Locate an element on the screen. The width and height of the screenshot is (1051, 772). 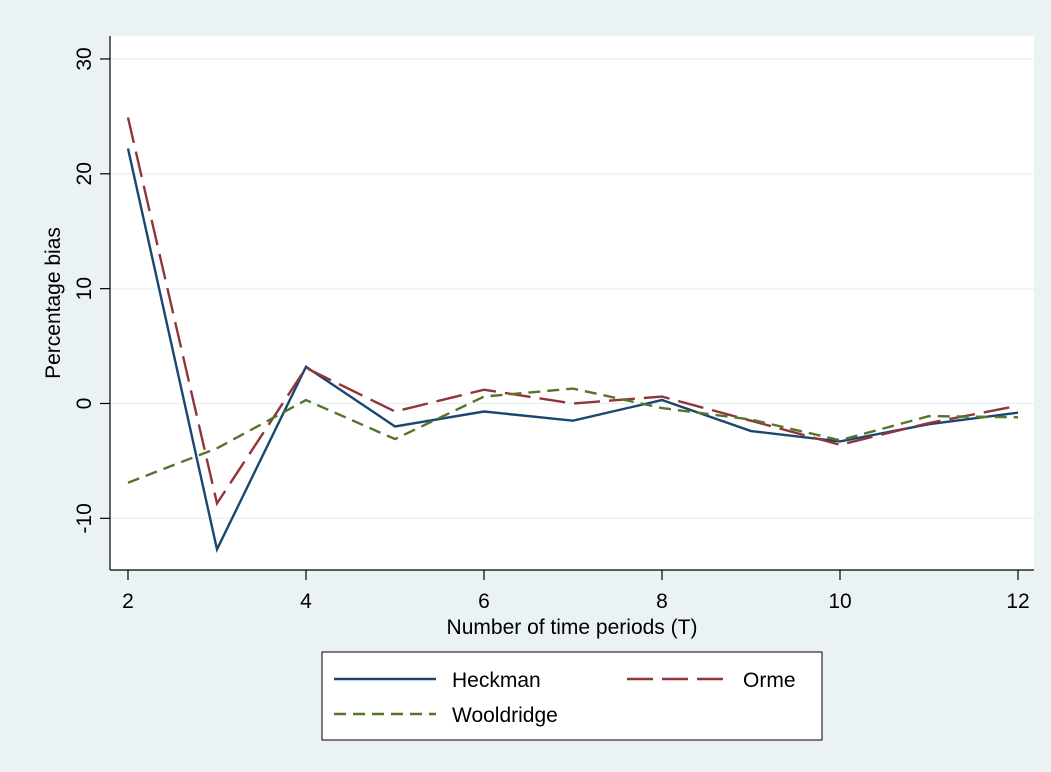
y-axis-title: Percentage bias is located at coordinates (53, 303).